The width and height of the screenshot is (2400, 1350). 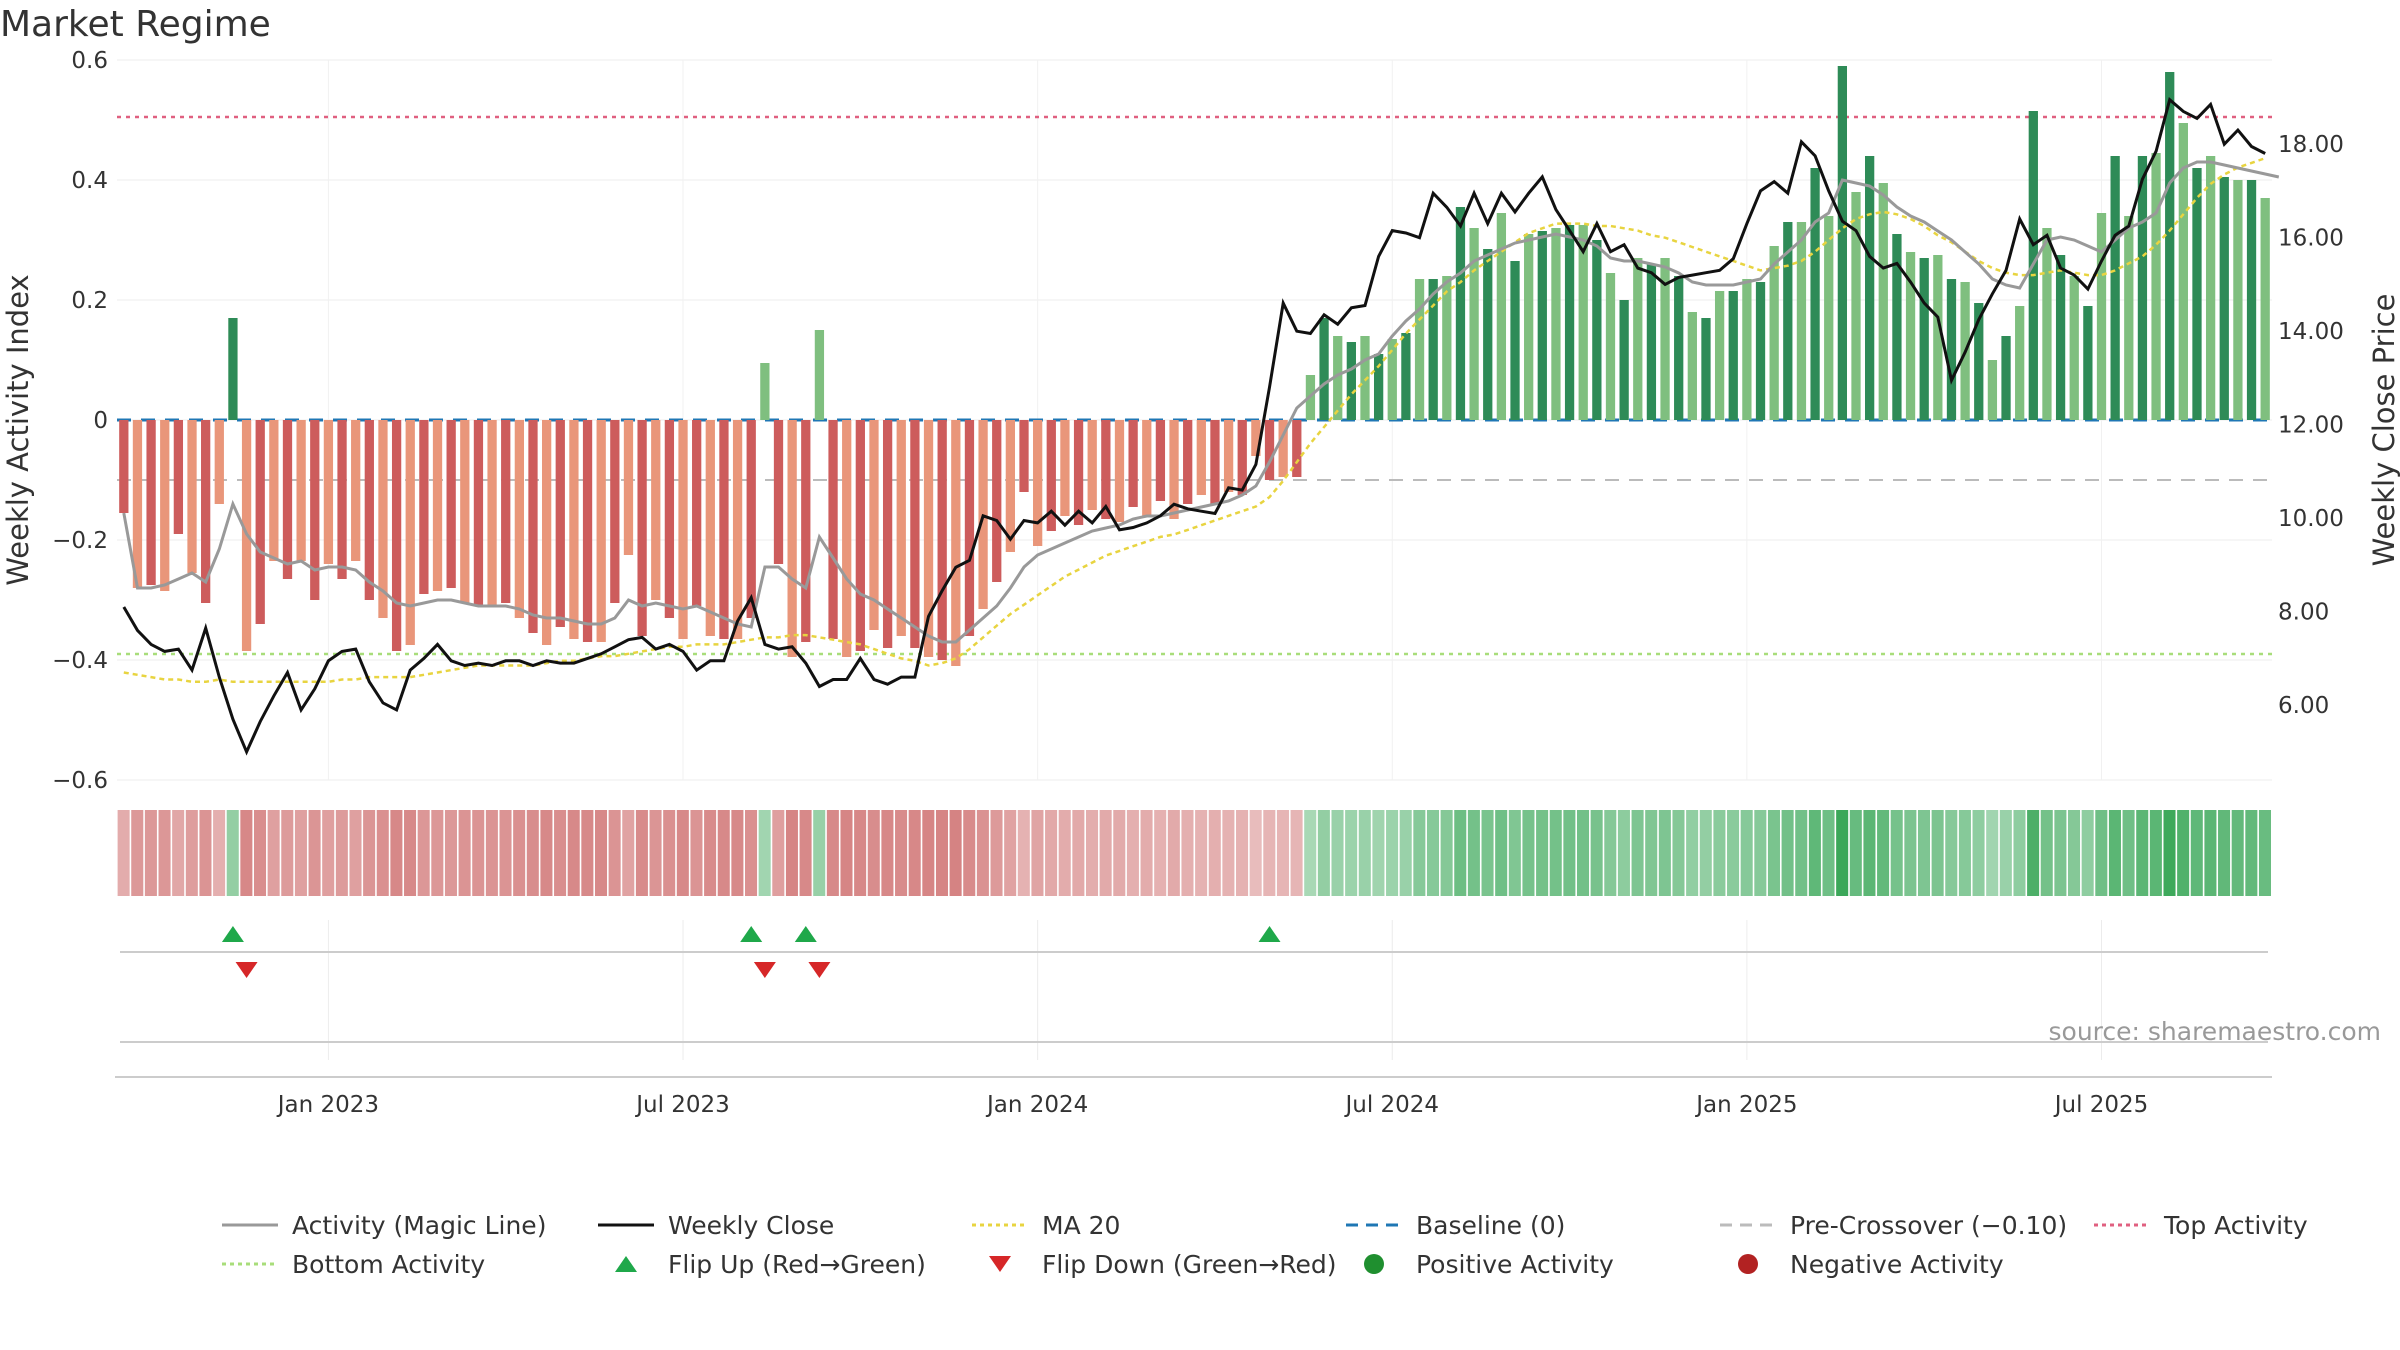 I want to click on x-tick-label: Jan 2023, so click(x=327, y=1105).